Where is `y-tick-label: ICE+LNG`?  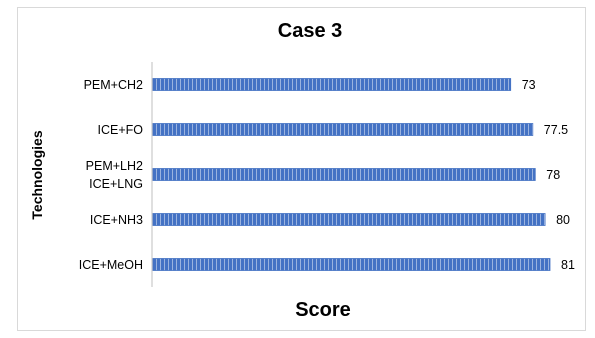 y-tick-label: ICE+LNG is located at coordinates (116, 184).